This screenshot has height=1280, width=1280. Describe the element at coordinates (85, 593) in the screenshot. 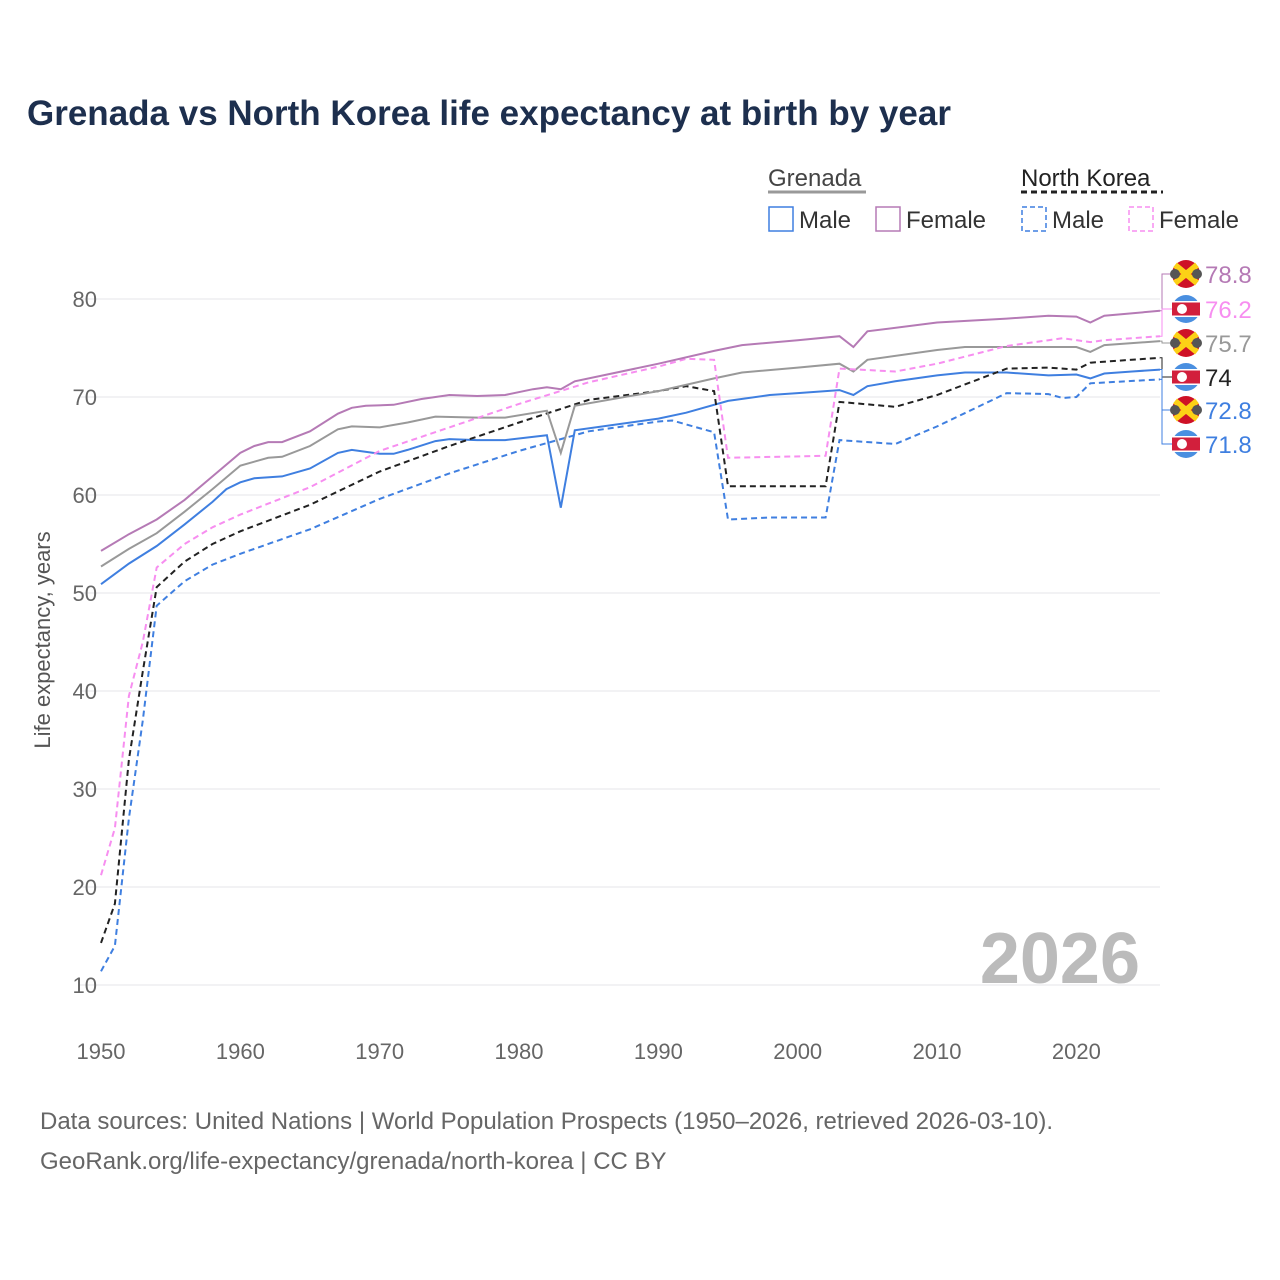

I see `y-tick-label: 50` at that location.